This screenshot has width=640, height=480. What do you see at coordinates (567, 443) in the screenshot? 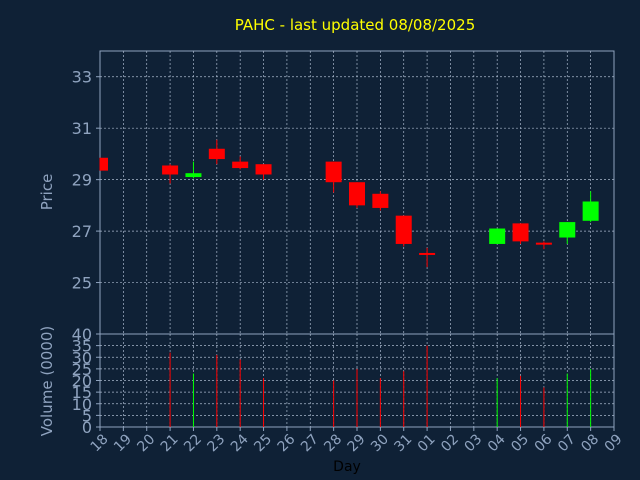
I see `x-tick-label: 07` at bounding box center [567, 443].